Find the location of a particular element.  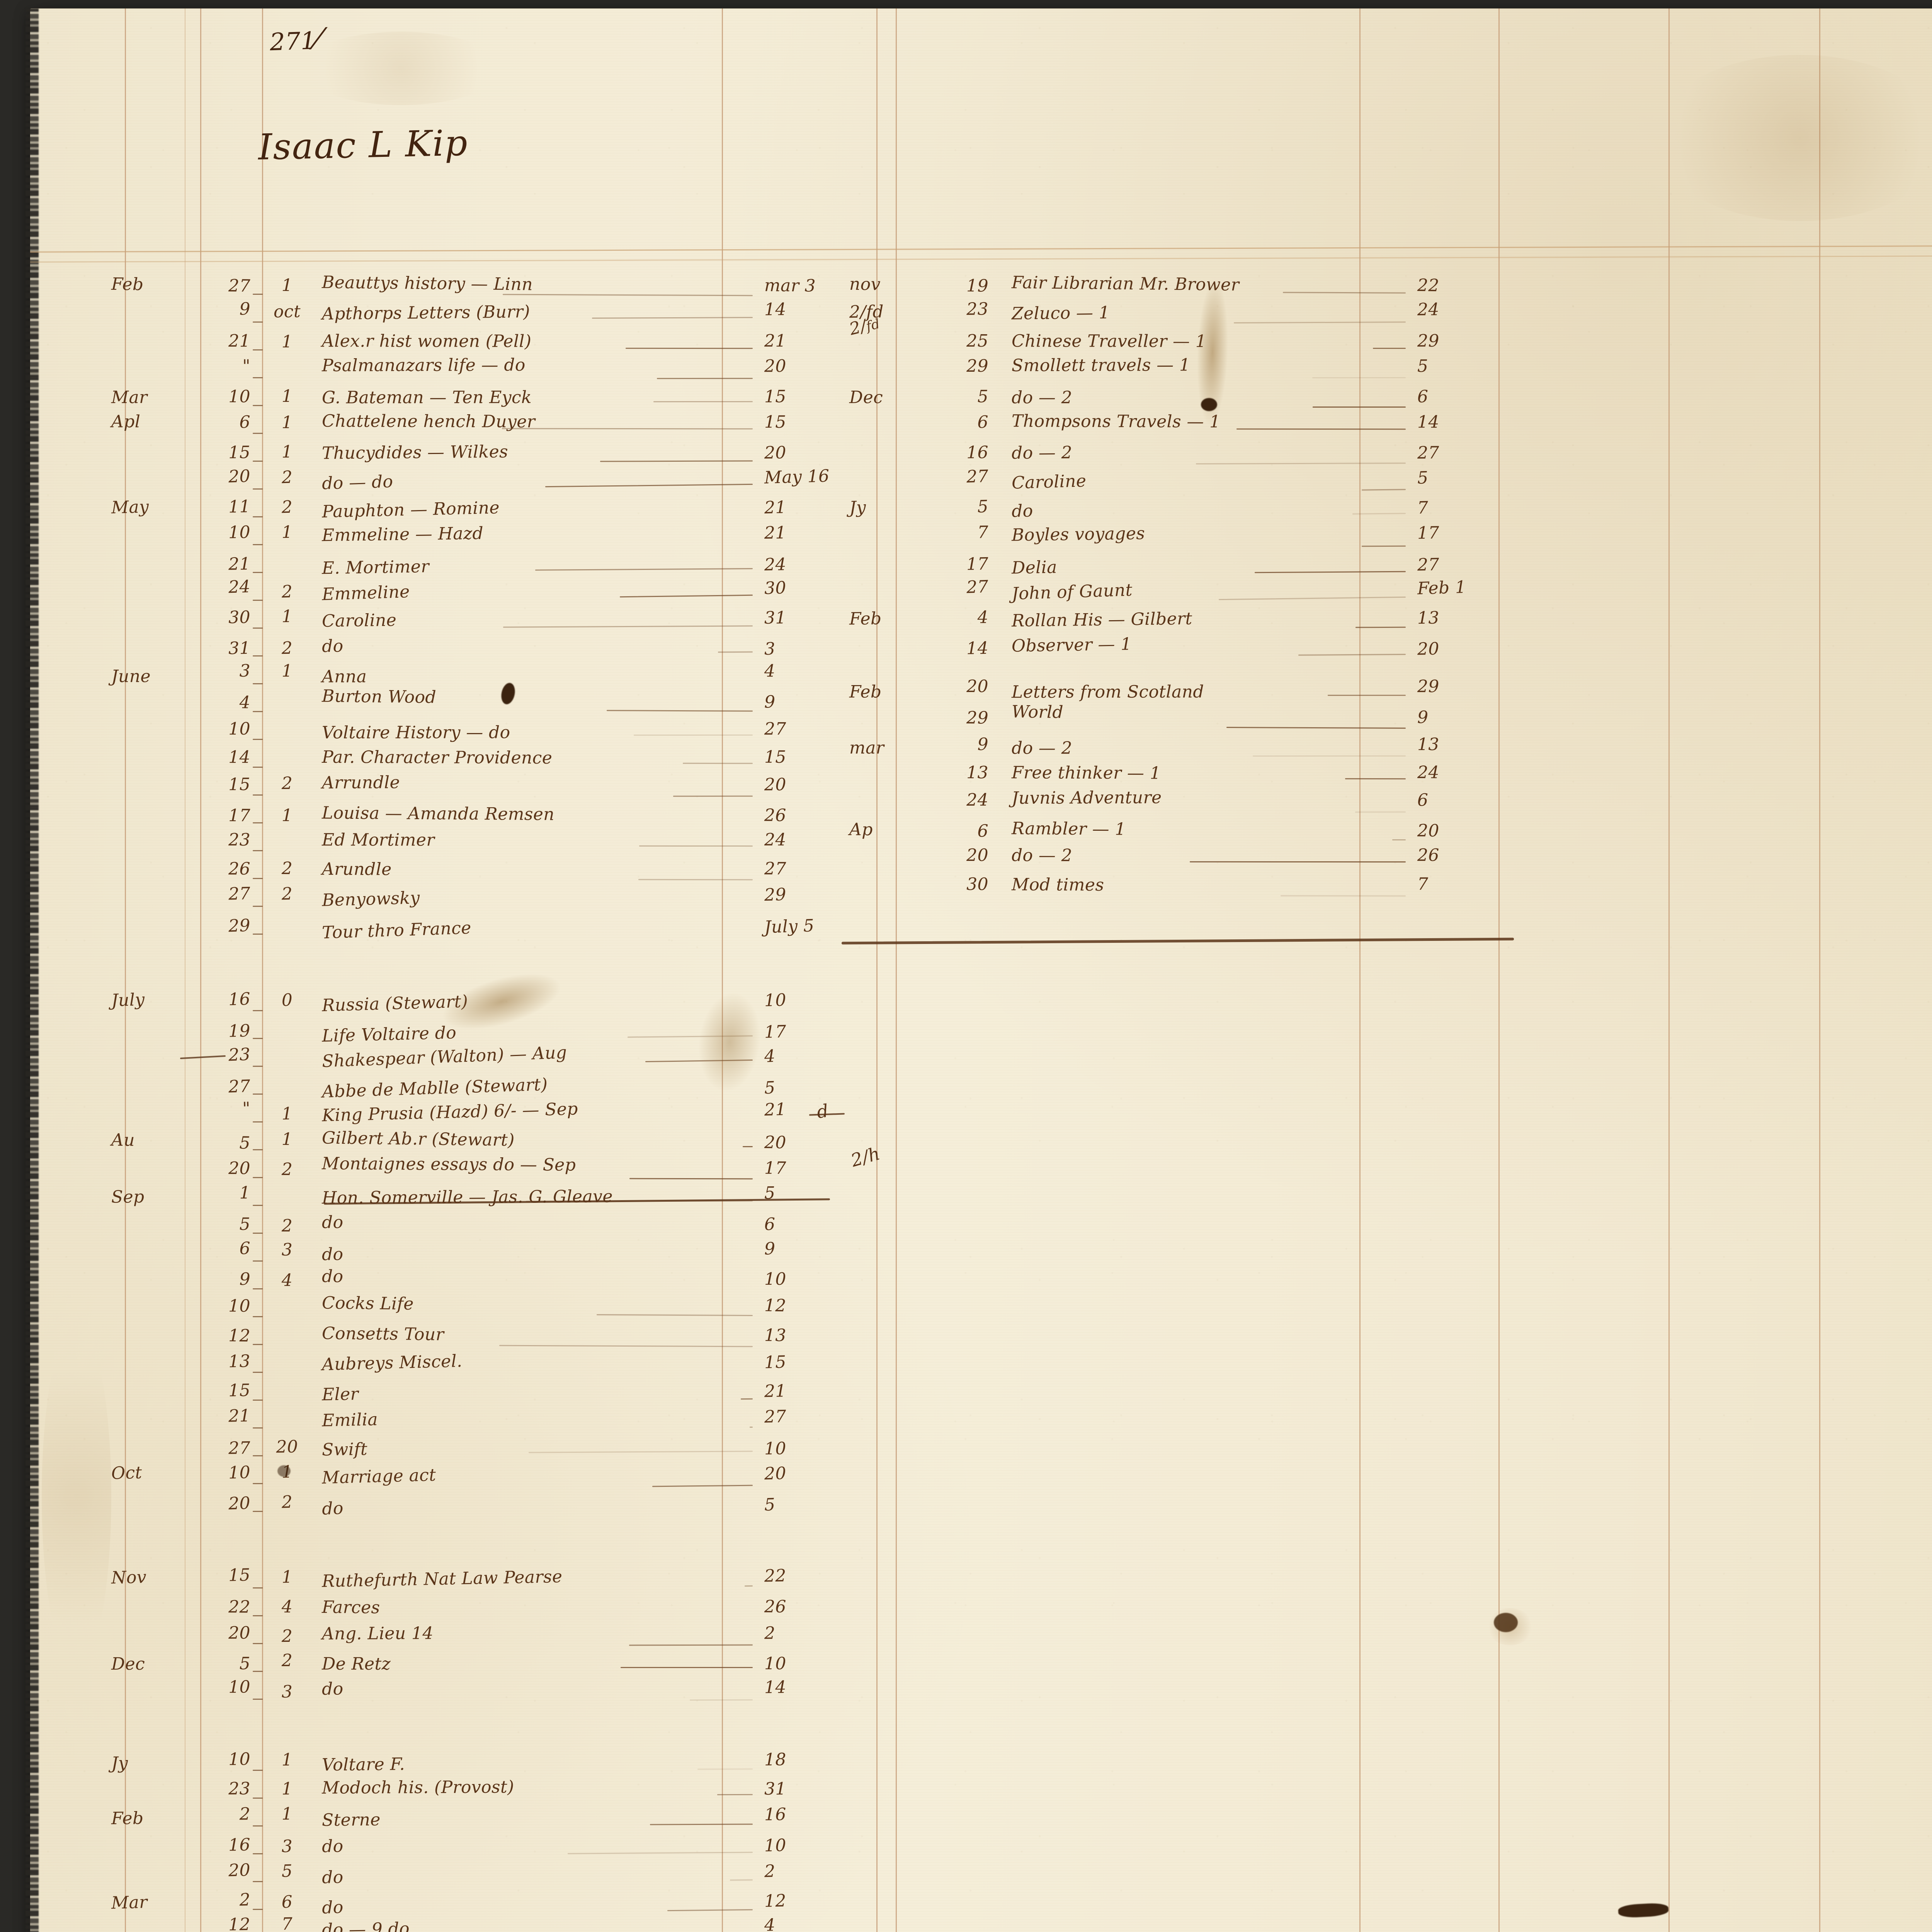

ledger-cell-volume-no is located at coordinates (287, 1021).